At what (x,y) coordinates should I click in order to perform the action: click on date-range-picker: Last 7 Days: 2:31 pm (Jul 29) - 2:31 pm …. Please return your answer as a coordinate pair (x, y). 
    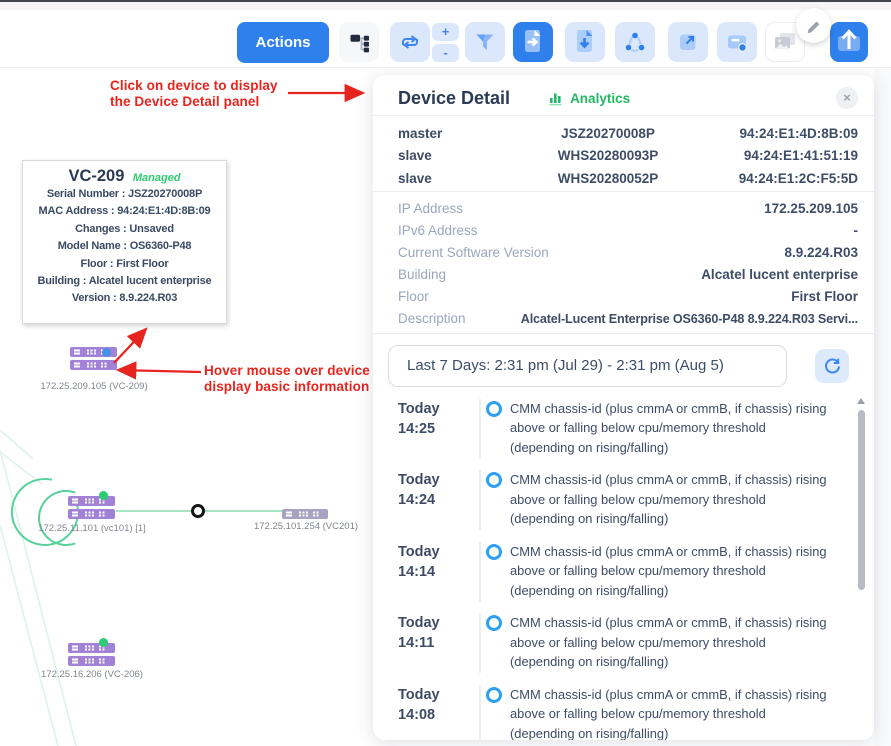
    Looking at the image, I should click on (587, 365).